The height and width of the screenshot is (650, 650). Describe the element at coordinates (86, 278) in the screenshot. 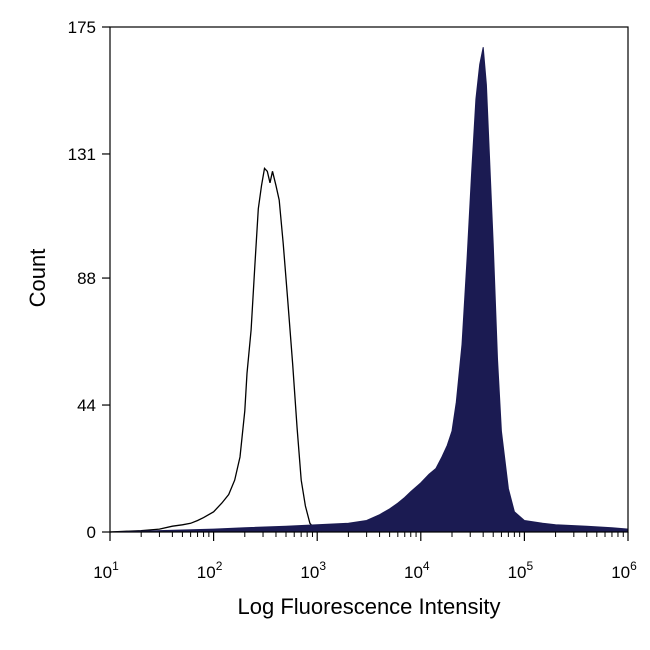

I see `y-tick-label: 88` at that location.